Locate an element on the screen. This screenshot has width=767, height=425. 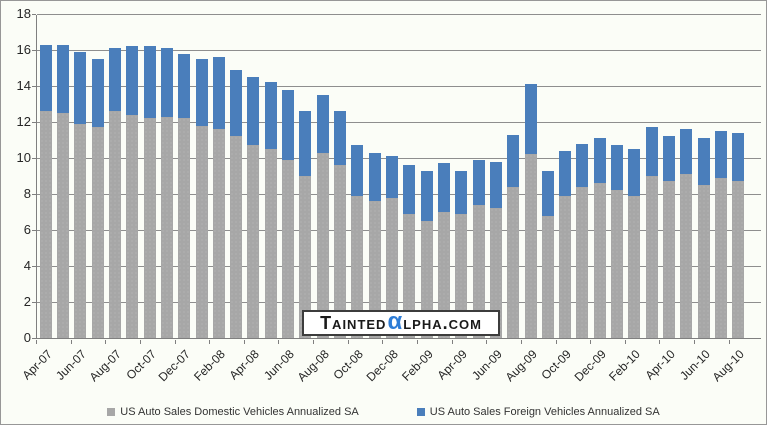
domestic-swatch-icon is located at coordinates (111, 412).